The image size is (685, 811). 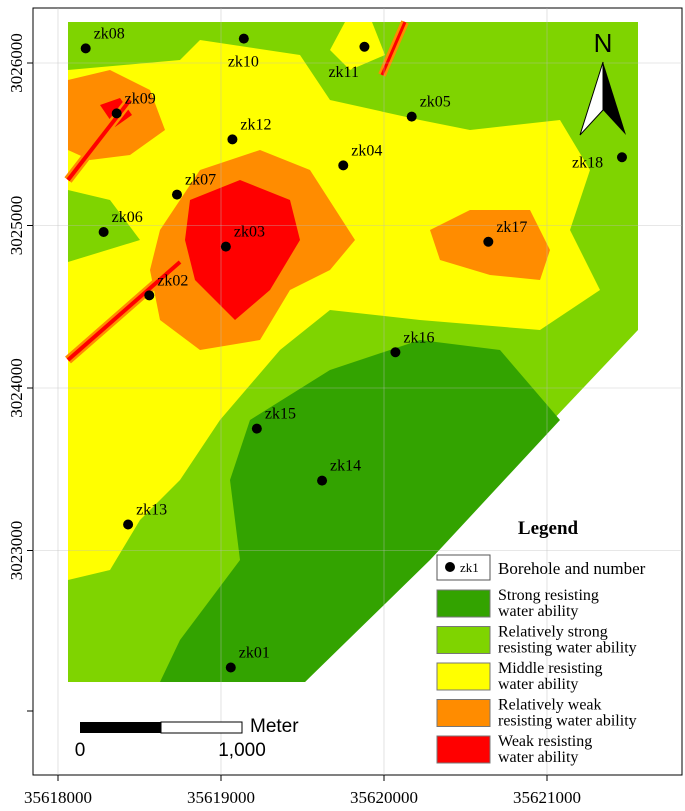 What do you see at coordinates (274, 726) in the screenshot?
I see `scale-unit: Meter` at bounding box center [274, 726].